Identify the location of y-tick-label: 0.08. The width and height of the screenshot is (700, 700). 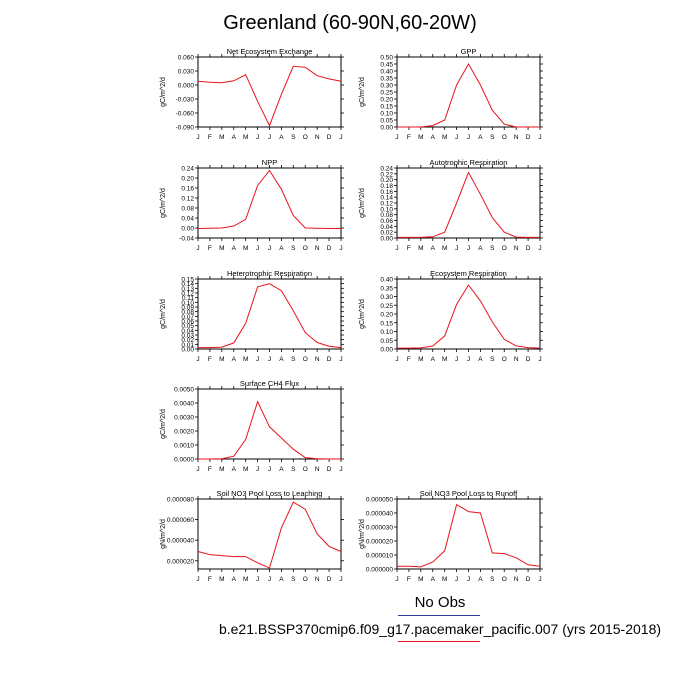
(386, 215).